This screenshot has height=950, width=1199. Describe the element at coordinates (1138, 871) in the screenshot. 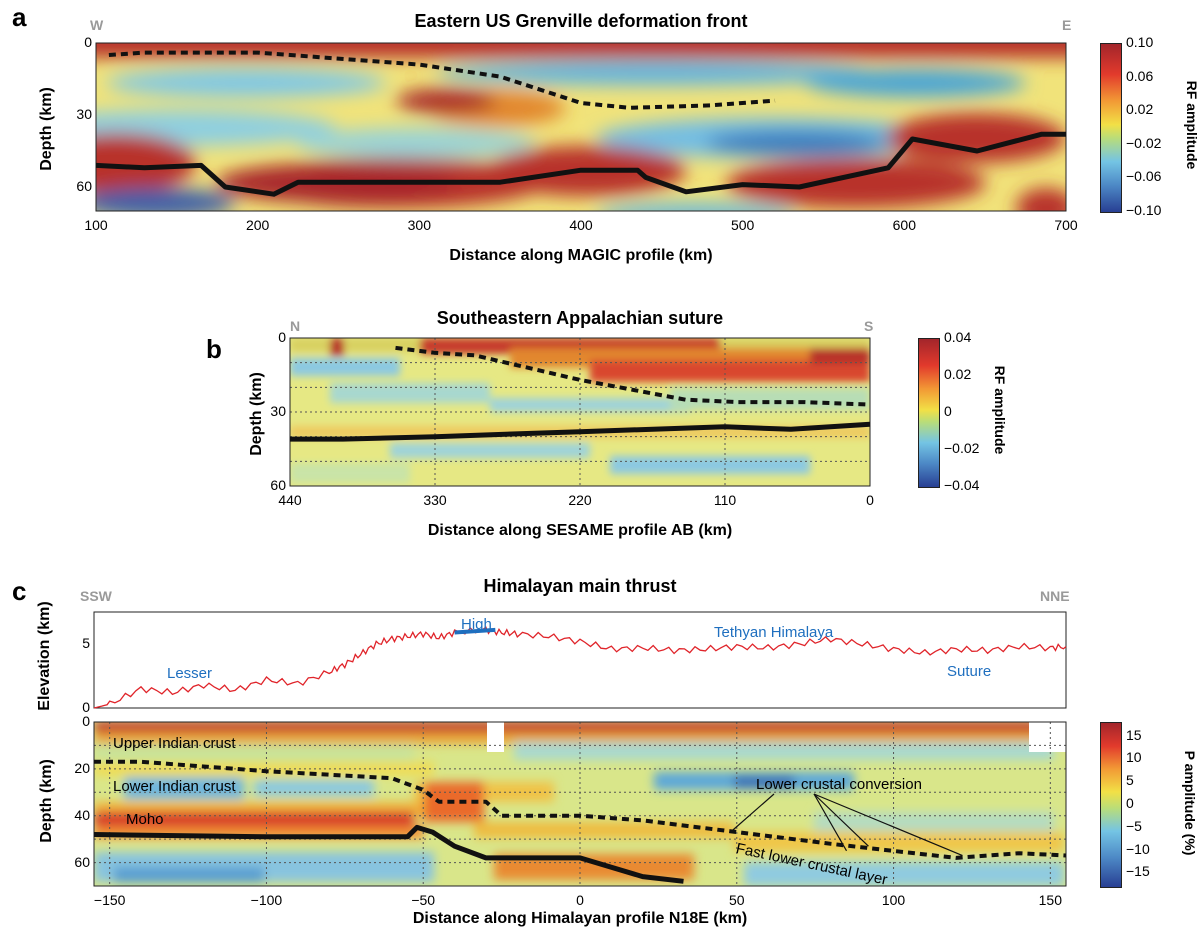

I see `colorbar-tick-label: −15` at that location.